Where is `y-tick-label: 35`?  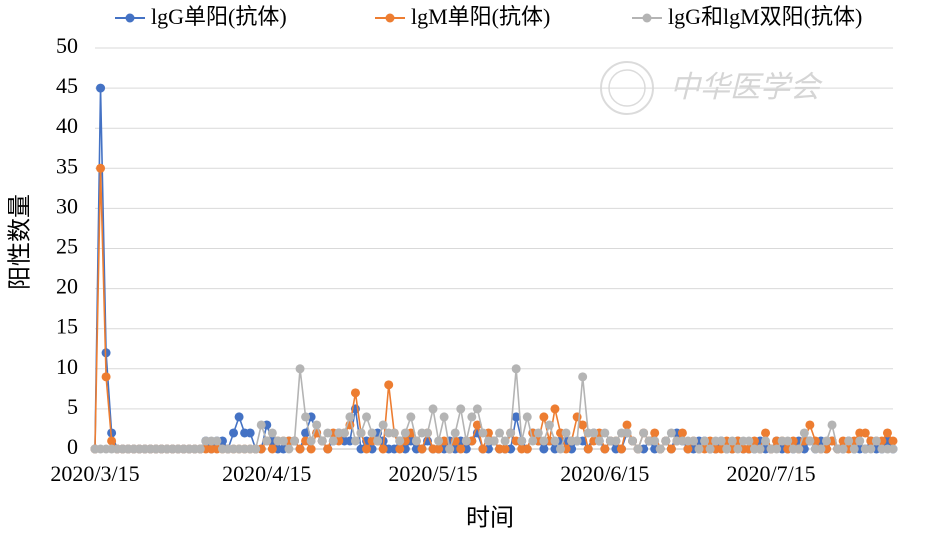 y-tick-label: 35 is located at coordinates (67, 165).